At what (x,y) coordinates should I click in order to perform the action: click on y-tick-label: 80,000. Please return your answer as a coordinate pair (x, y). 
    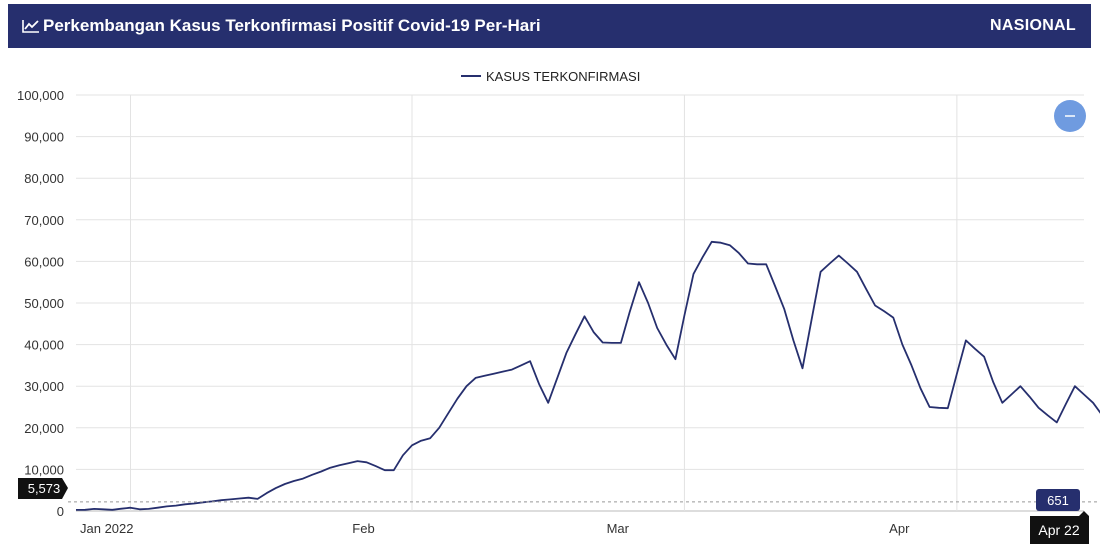
    Looking at the image, I should click on (44, 178).